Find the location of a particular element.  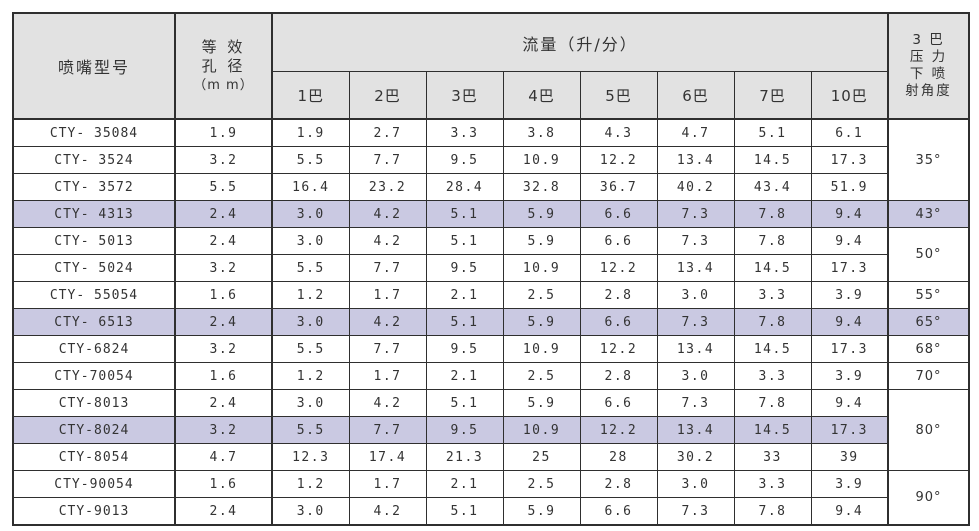

flow-cell: 33 is located at coordinates (772, 457).